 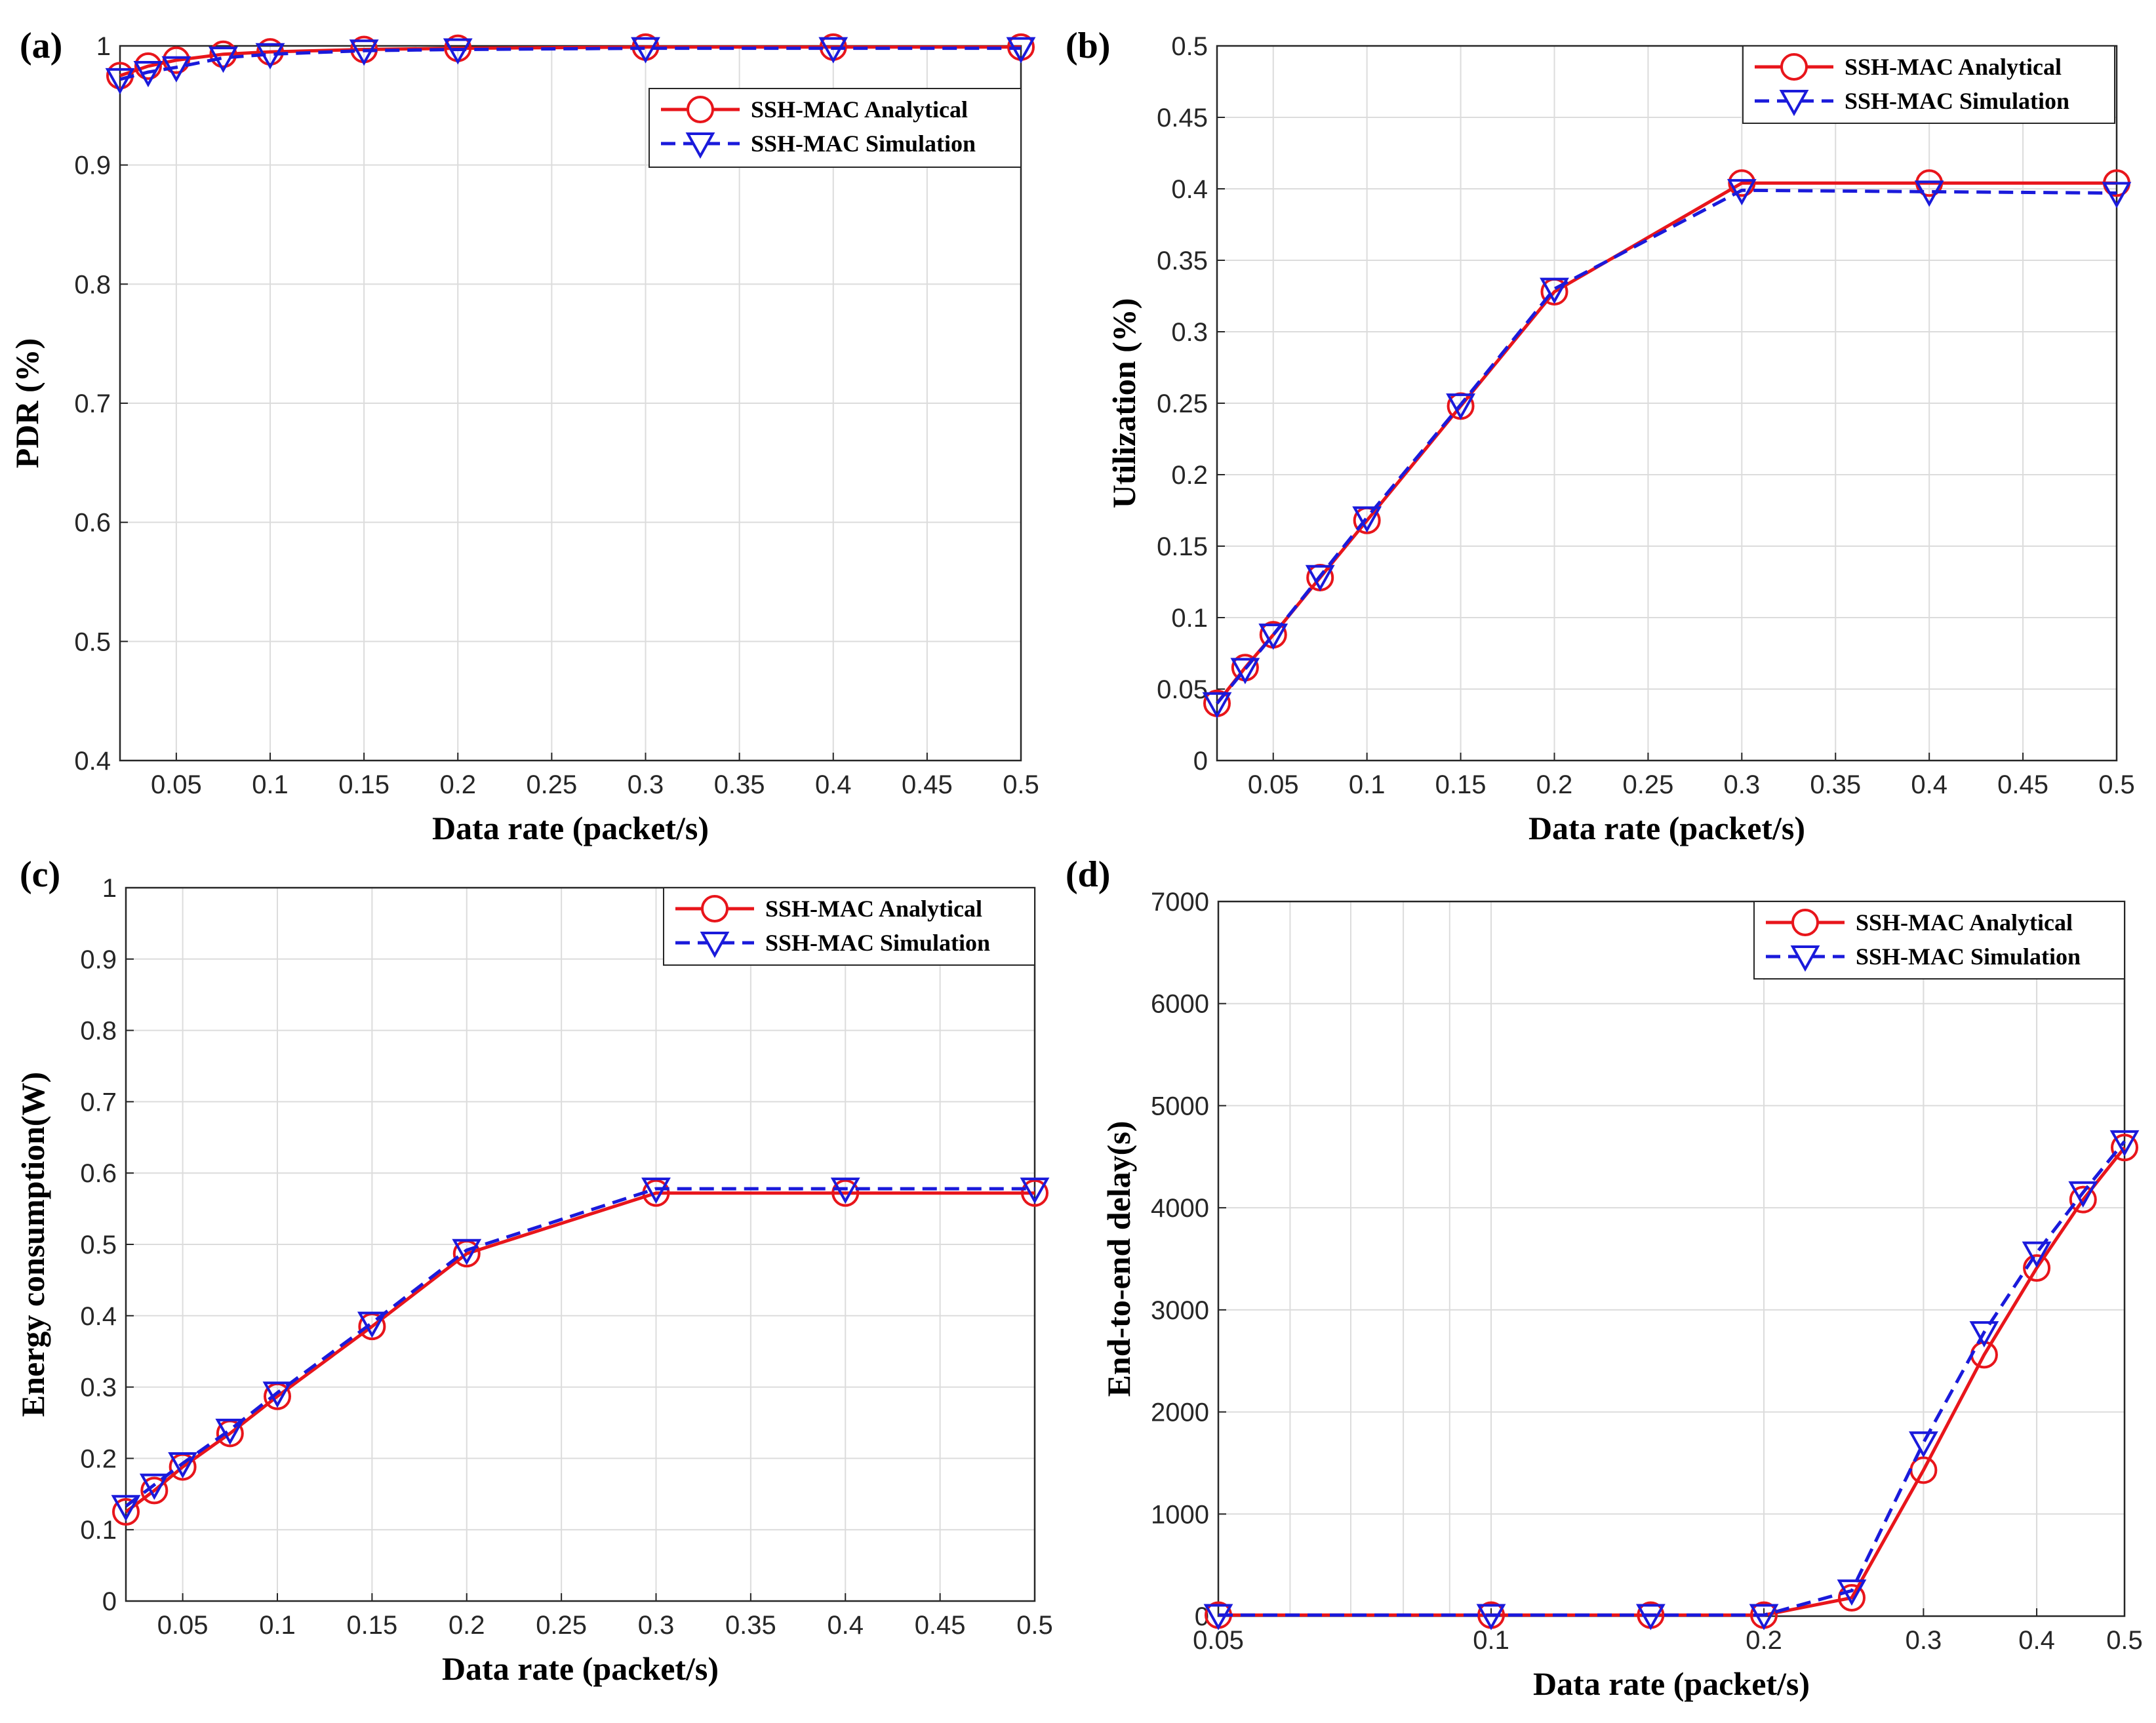 What do you see at coordinates (1182, 118) in the screenshot?
I see `y-tick-label: 0.45` at bounding box center [1182, 118].